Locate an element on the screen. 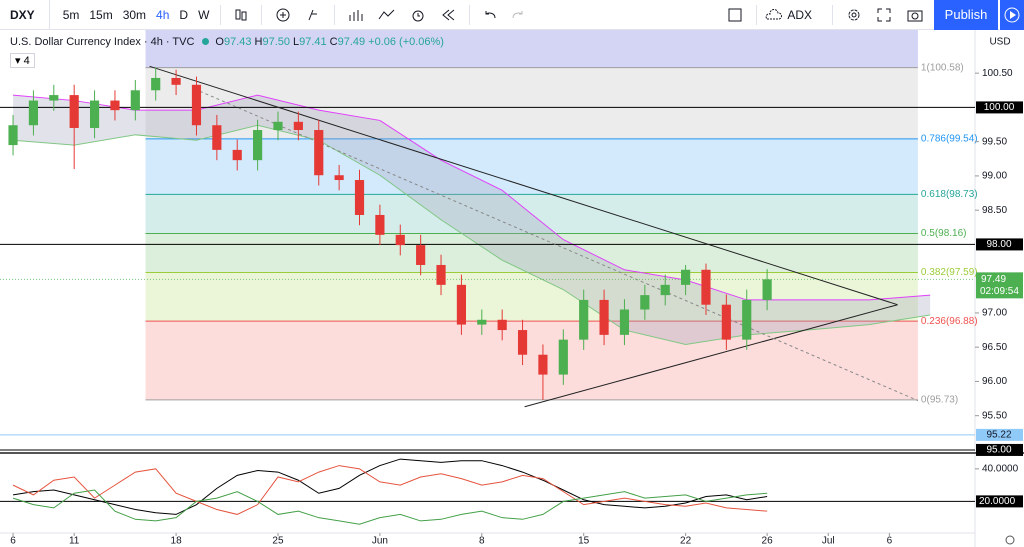 The image size is (1024, 547). symbol: DXY is located at coordinates (25, 15).